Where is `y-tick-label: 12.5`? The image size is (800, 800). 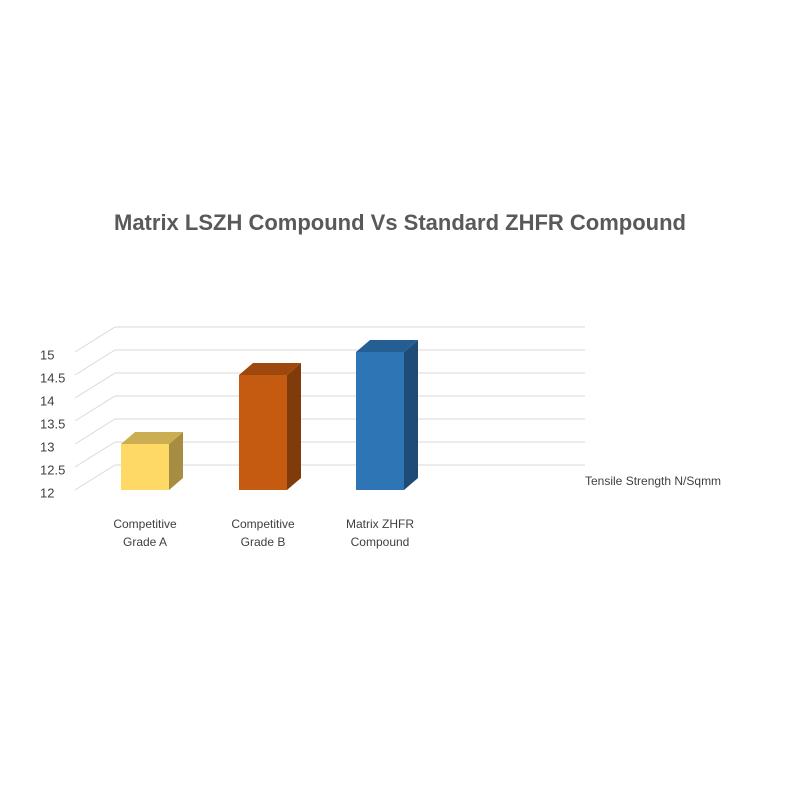 y-tick-label: 12.5 is located at coordinates (52, 469).